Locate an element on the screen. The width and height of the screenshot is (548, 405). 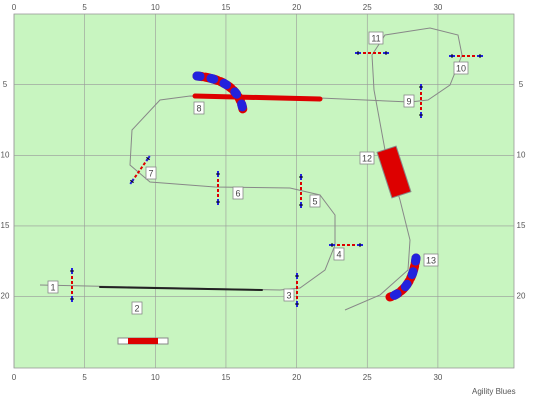
obstacle-label: 11 is located at coordinates (375, 38).